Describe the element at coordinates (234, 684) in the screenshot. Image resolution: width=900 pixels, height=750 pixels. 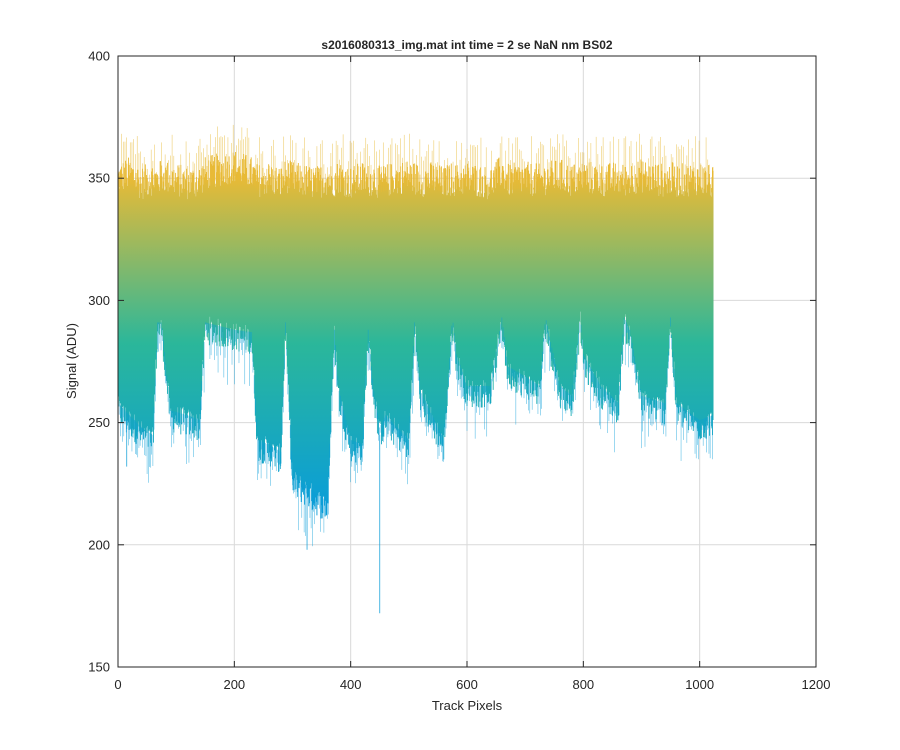
I see `x-tick-label: 200` at that location.